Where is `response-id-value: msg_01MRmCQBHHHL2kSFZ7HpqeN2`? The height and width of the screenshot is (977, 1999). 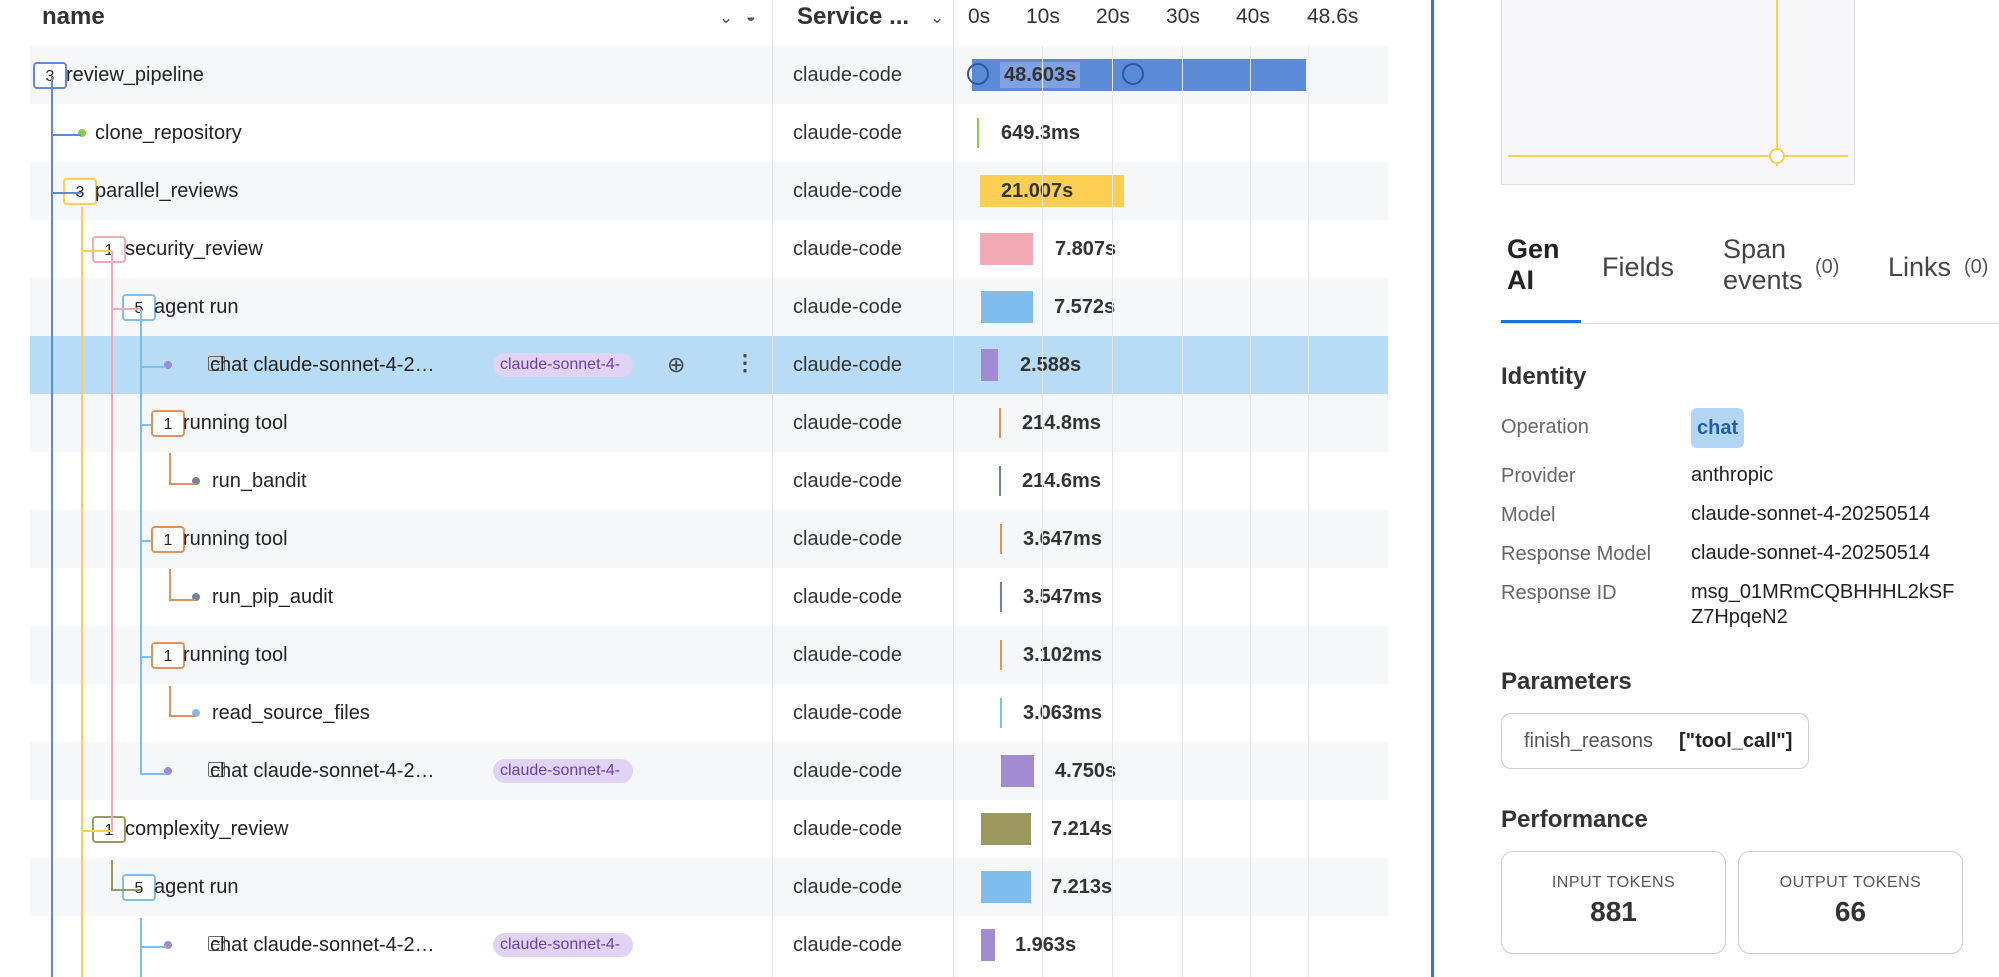
response-id-value: msg_01MRmCQBHHHL2kSFZ7HpqeN2 is located at coordinates (1823, 604).